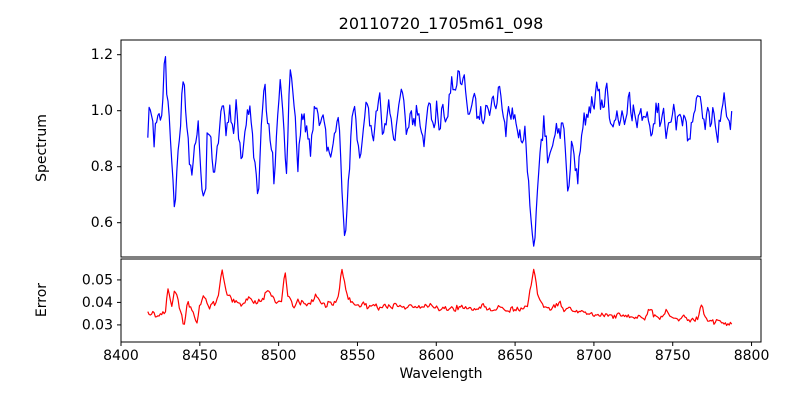 Image resolution: width=800 pixels, height=400 pixels. I want to click on y-axis-label-error: Error, so click(42, 300).